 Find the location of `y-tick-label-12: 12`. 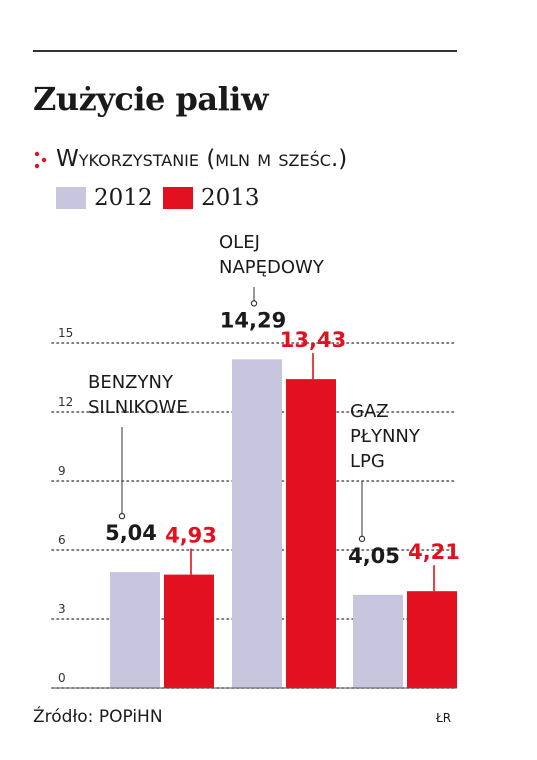

y-tick-label-12: 12 is located at coordinates (65, 402).